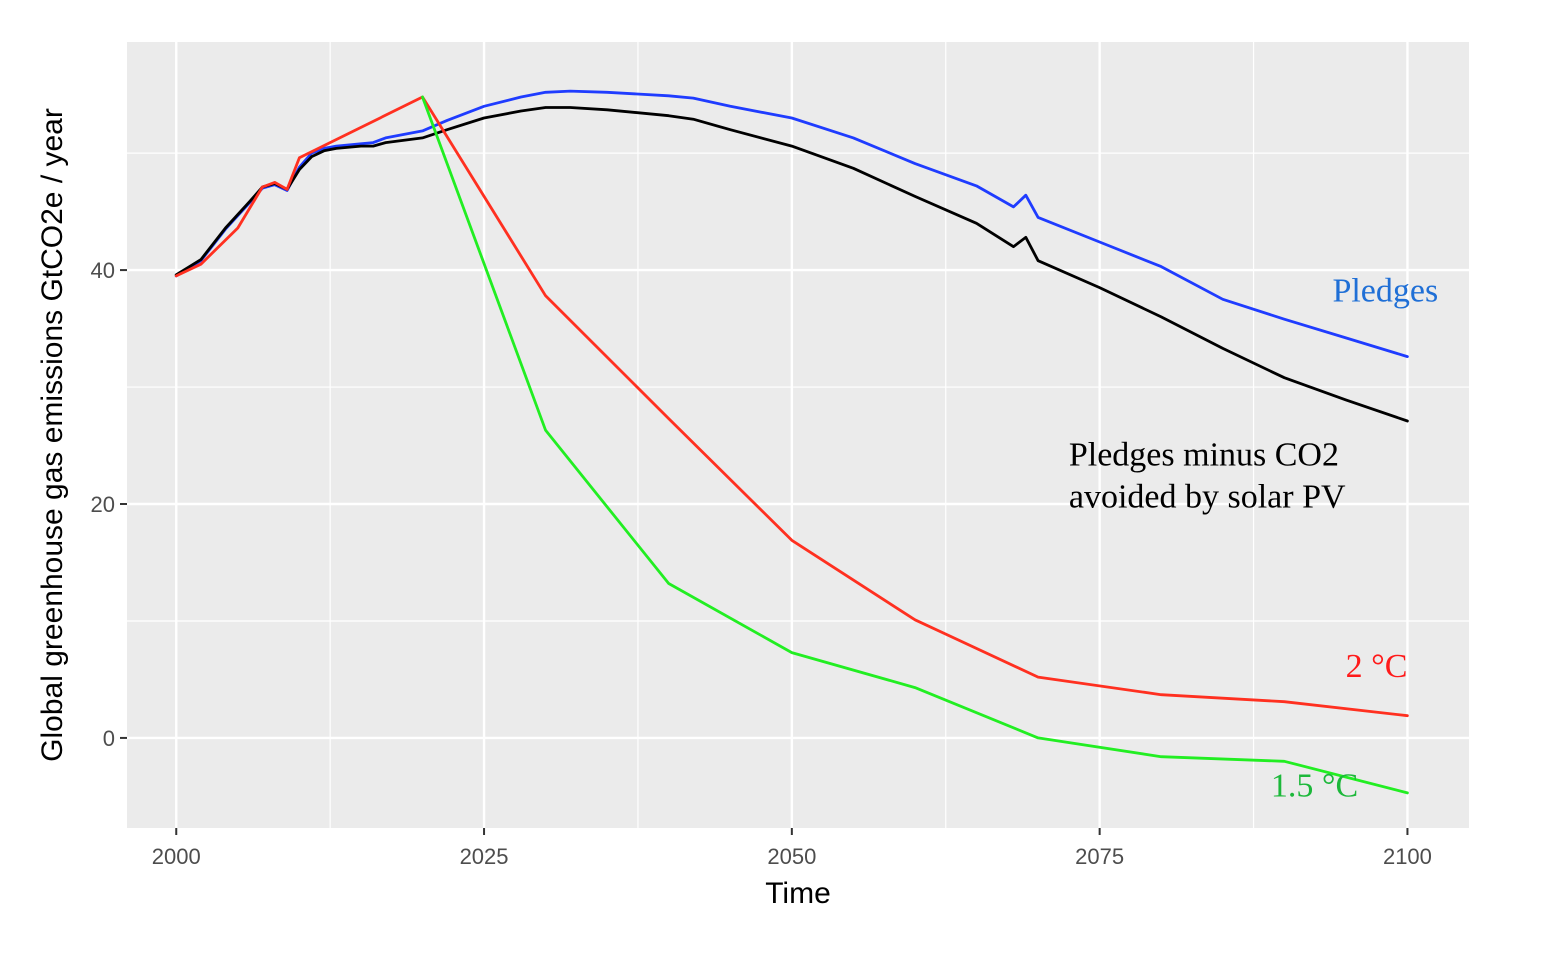 This screenshot has height=962, width=1542. What do you see at coordinates (791, 856) in the screenshot?
I see `x-tick-label: 2050` at bounding box center [791, 856].